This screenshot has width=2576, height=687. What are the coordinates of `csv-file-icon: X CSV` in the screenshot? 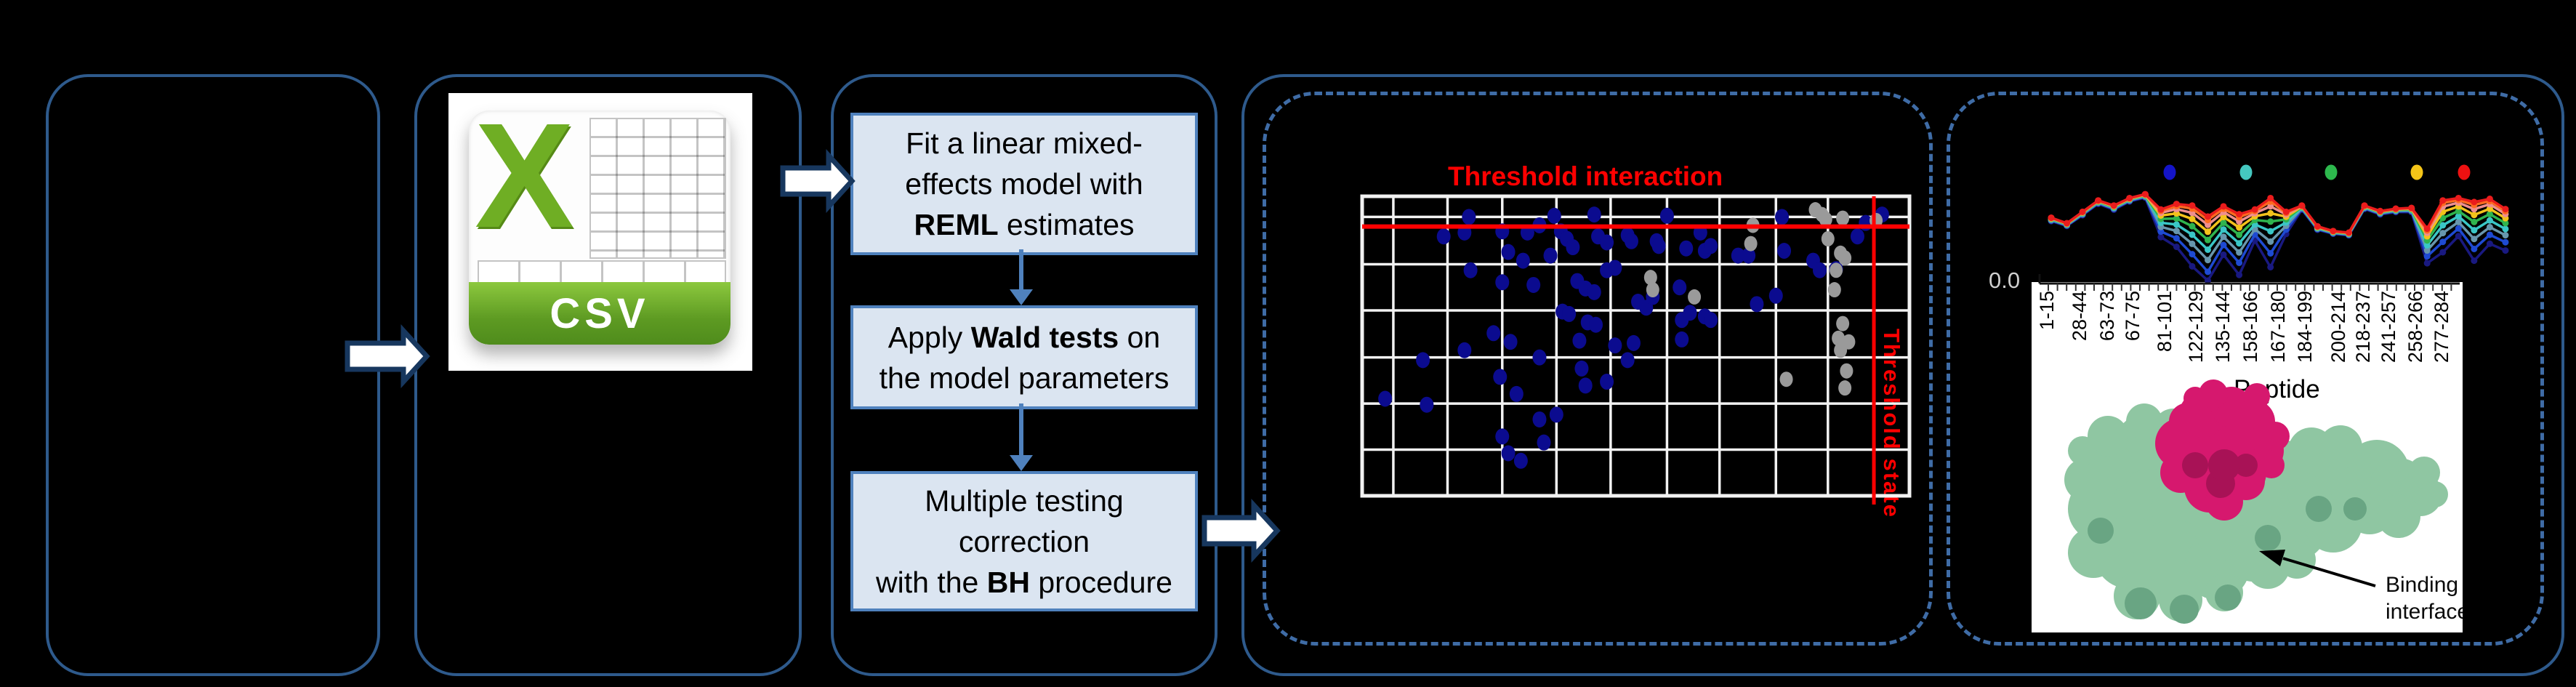 It's located at (599, 228).